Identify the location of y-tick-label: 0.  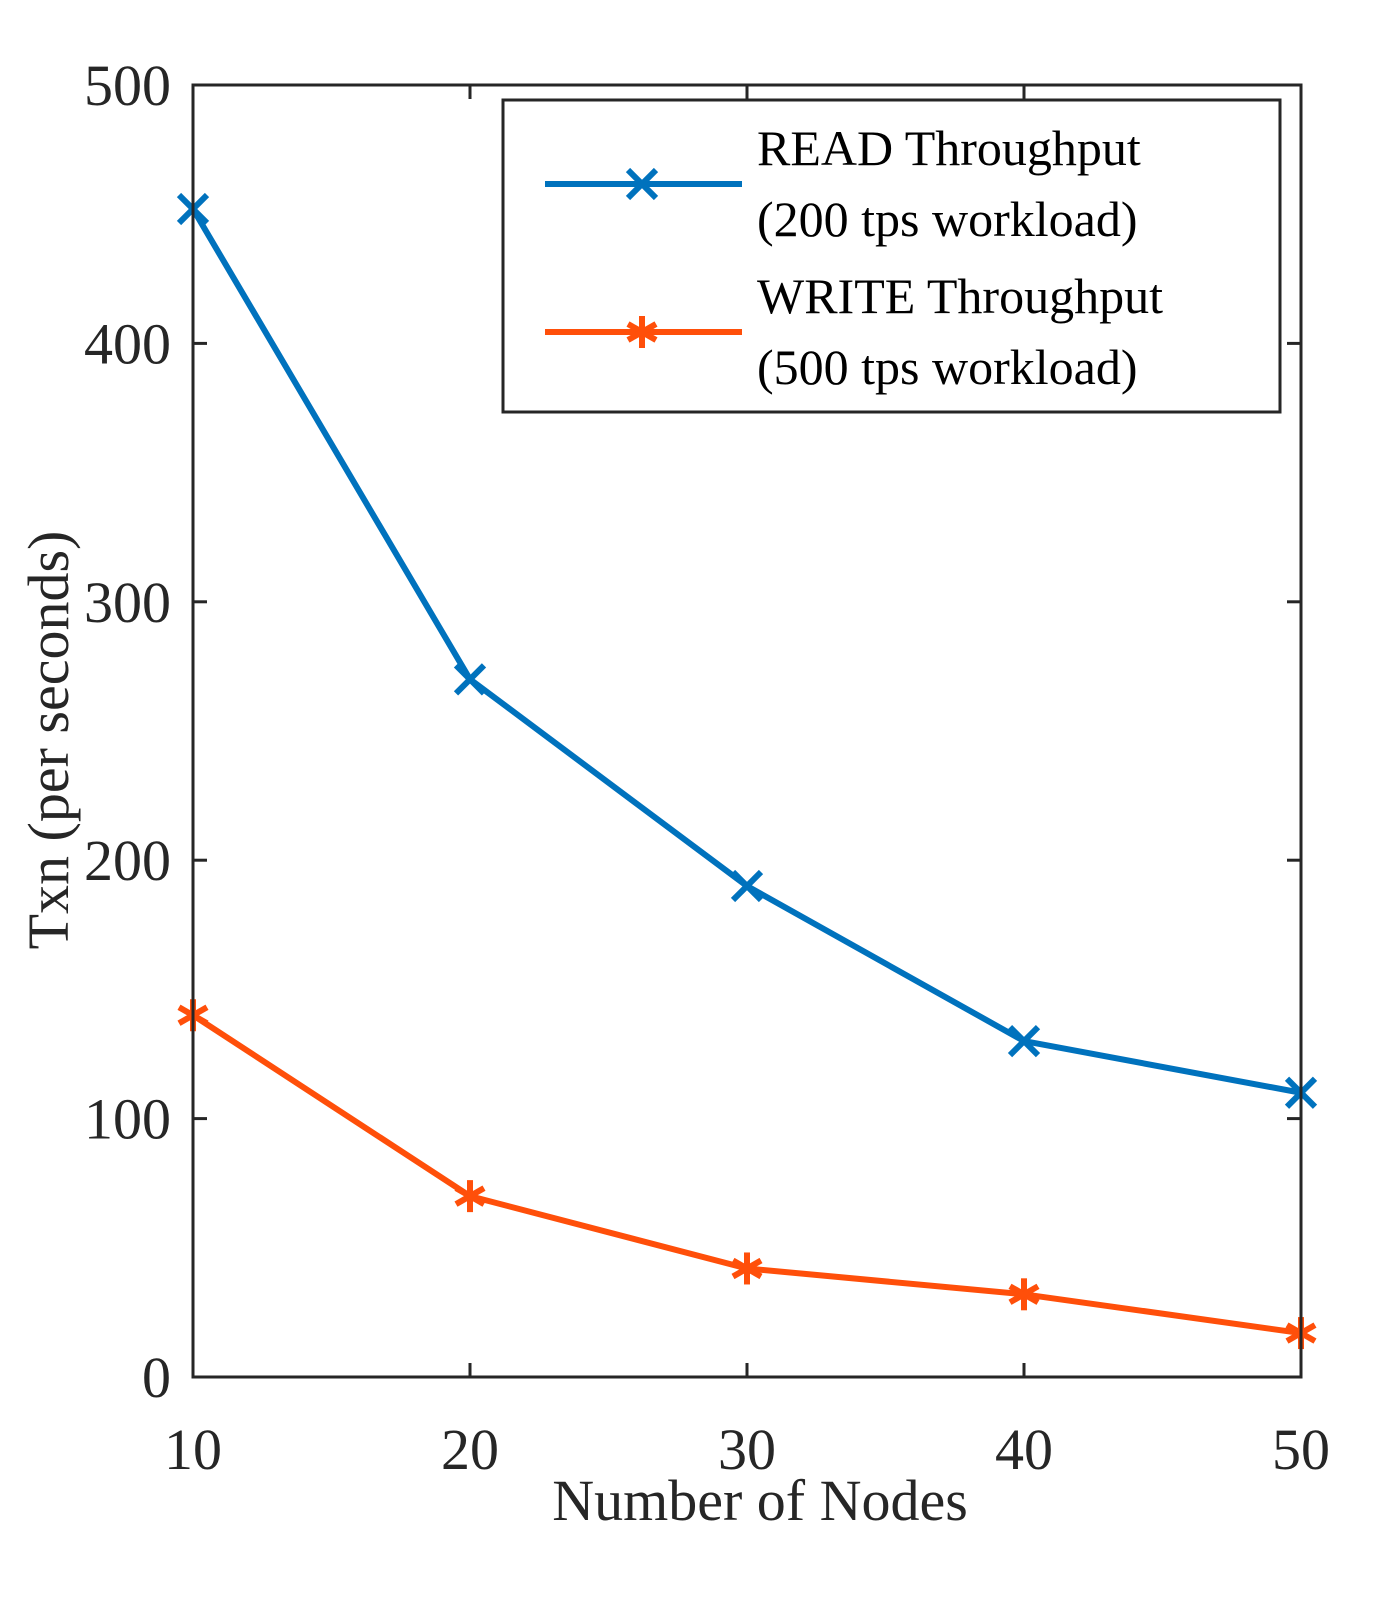
(156, 1377).